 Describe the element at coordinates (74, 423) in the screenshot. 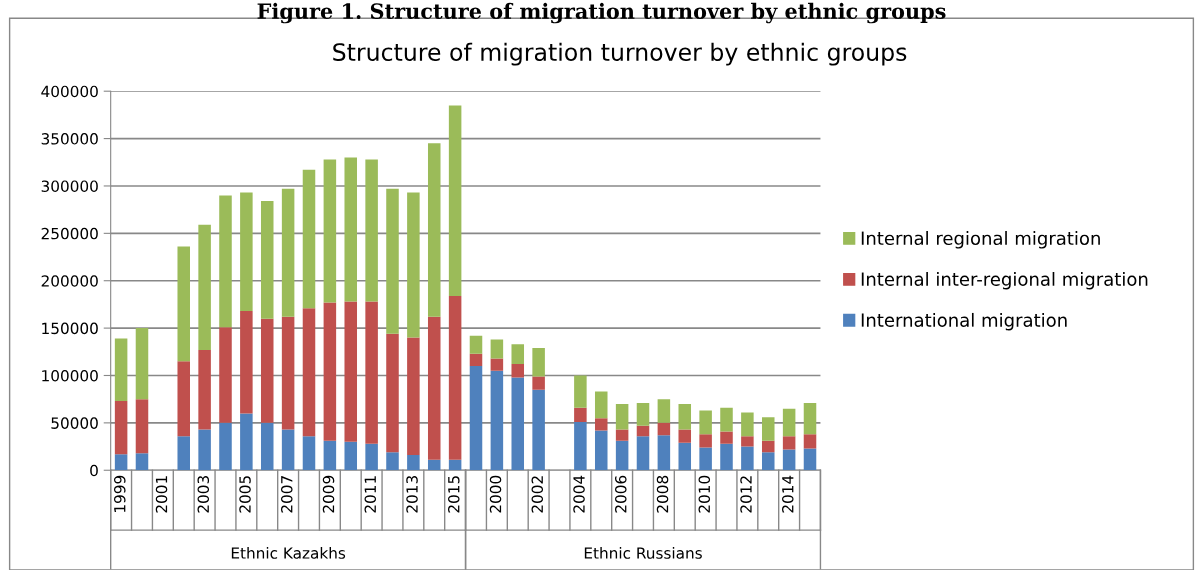

I see `y-tick-label: 50000` at that location.